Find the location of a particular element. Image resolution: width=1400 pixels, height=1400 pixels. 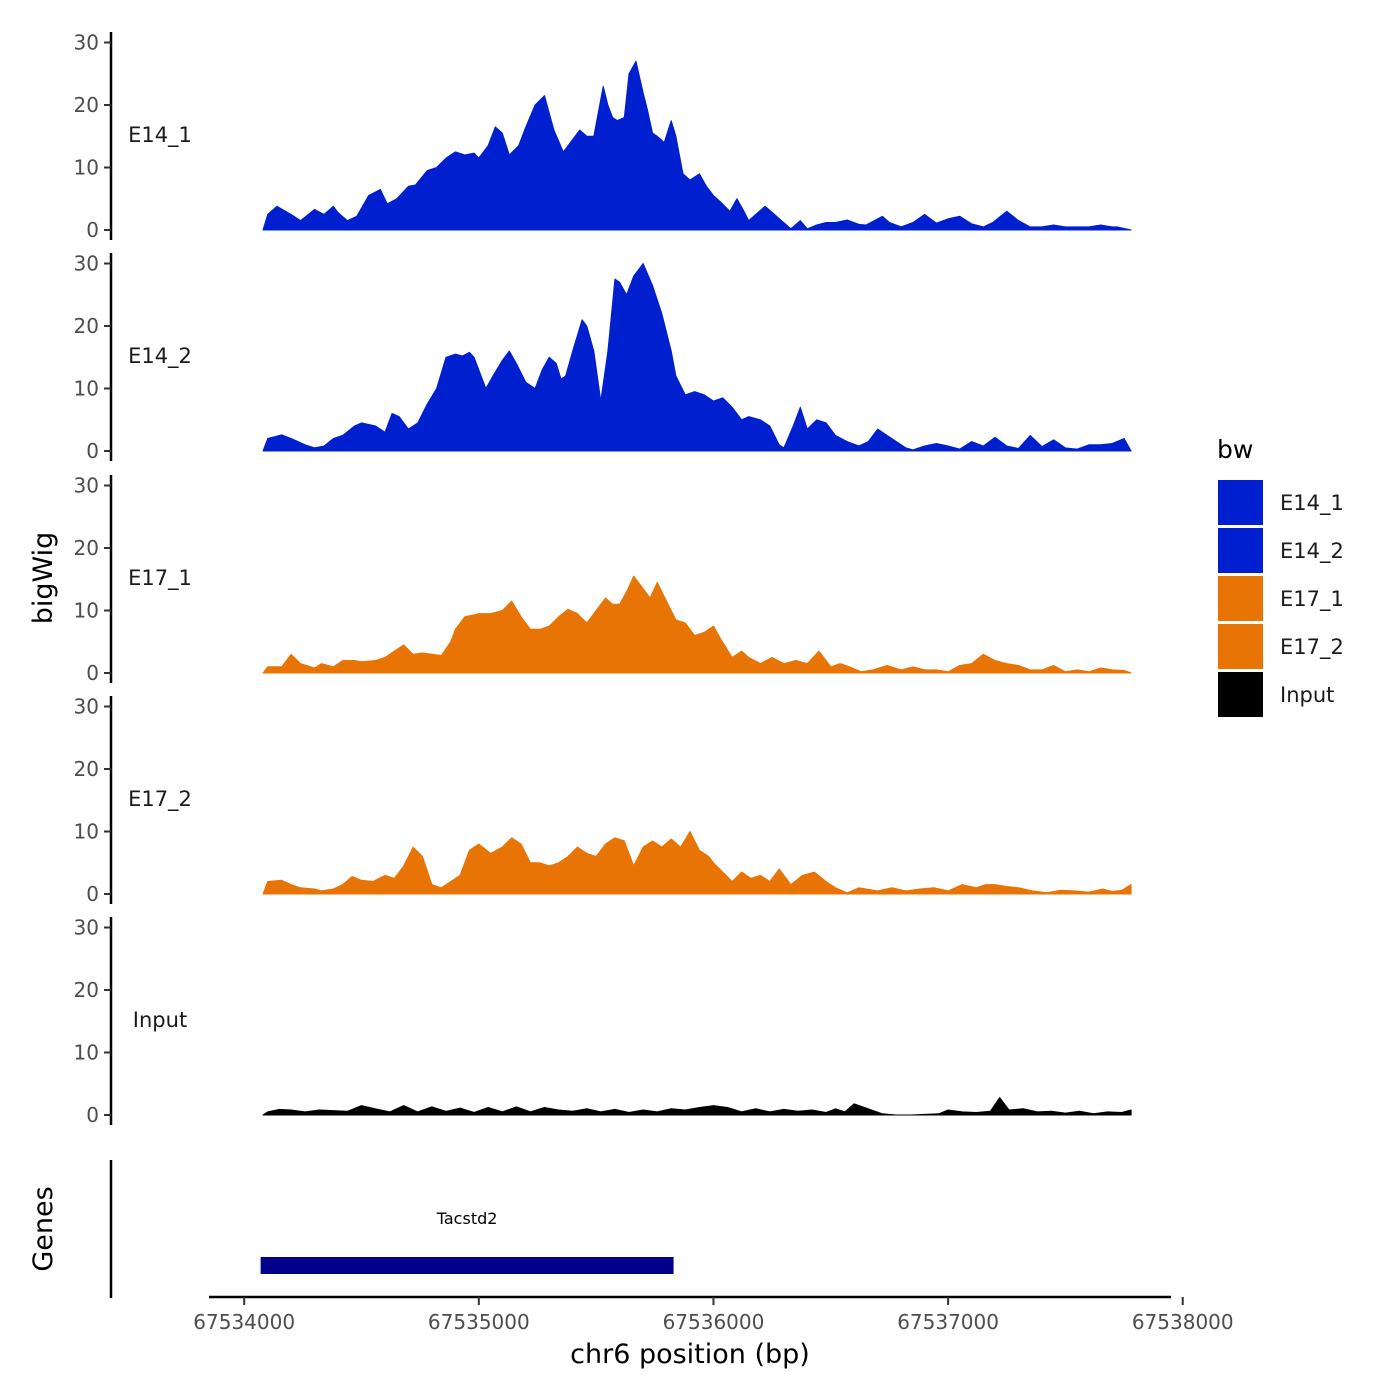

x-tick-label-67536000: 67536000 is located at coordinates (714, 1322).